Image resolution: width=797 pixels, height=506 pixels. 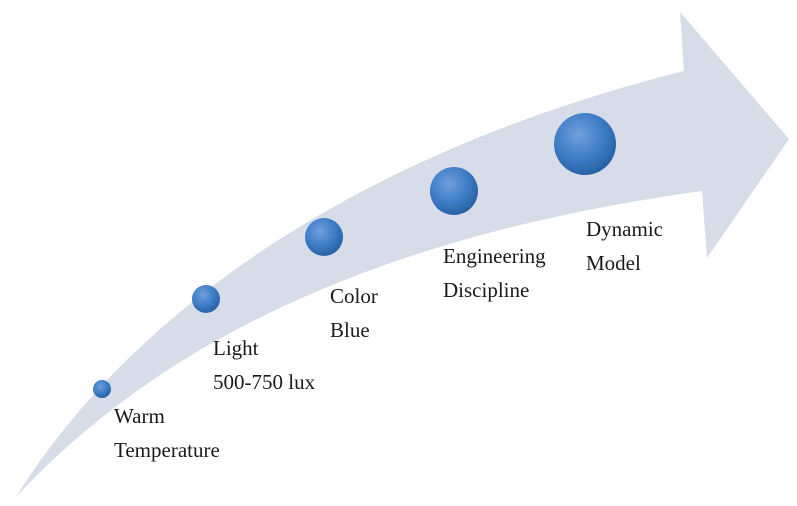 I want to click on step-dot-color, so click(x=324, y=237).